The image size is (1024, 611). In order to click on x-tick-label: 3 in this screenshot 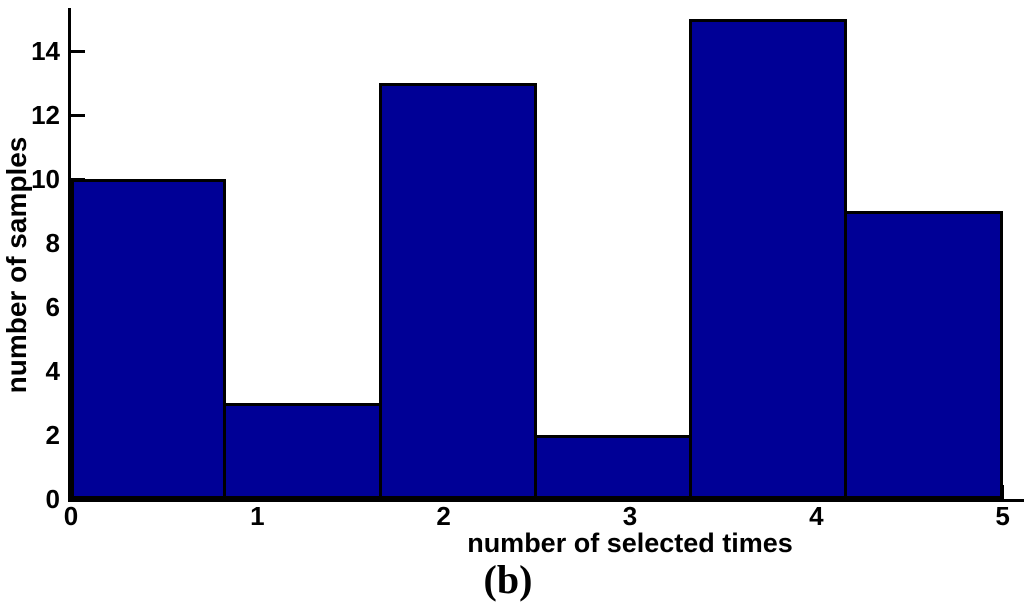, I will do `click(630, 516)`.